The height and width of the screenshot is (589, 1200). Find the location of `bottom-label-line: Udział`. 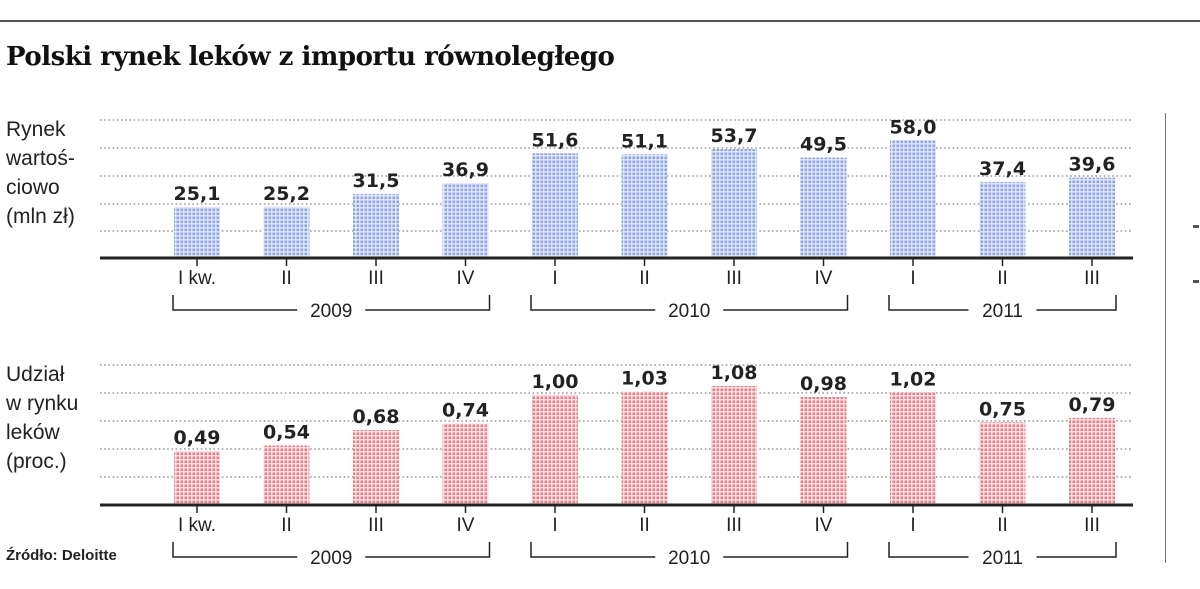

bottom-label-line: Udział is located at coordinates (35, 374).